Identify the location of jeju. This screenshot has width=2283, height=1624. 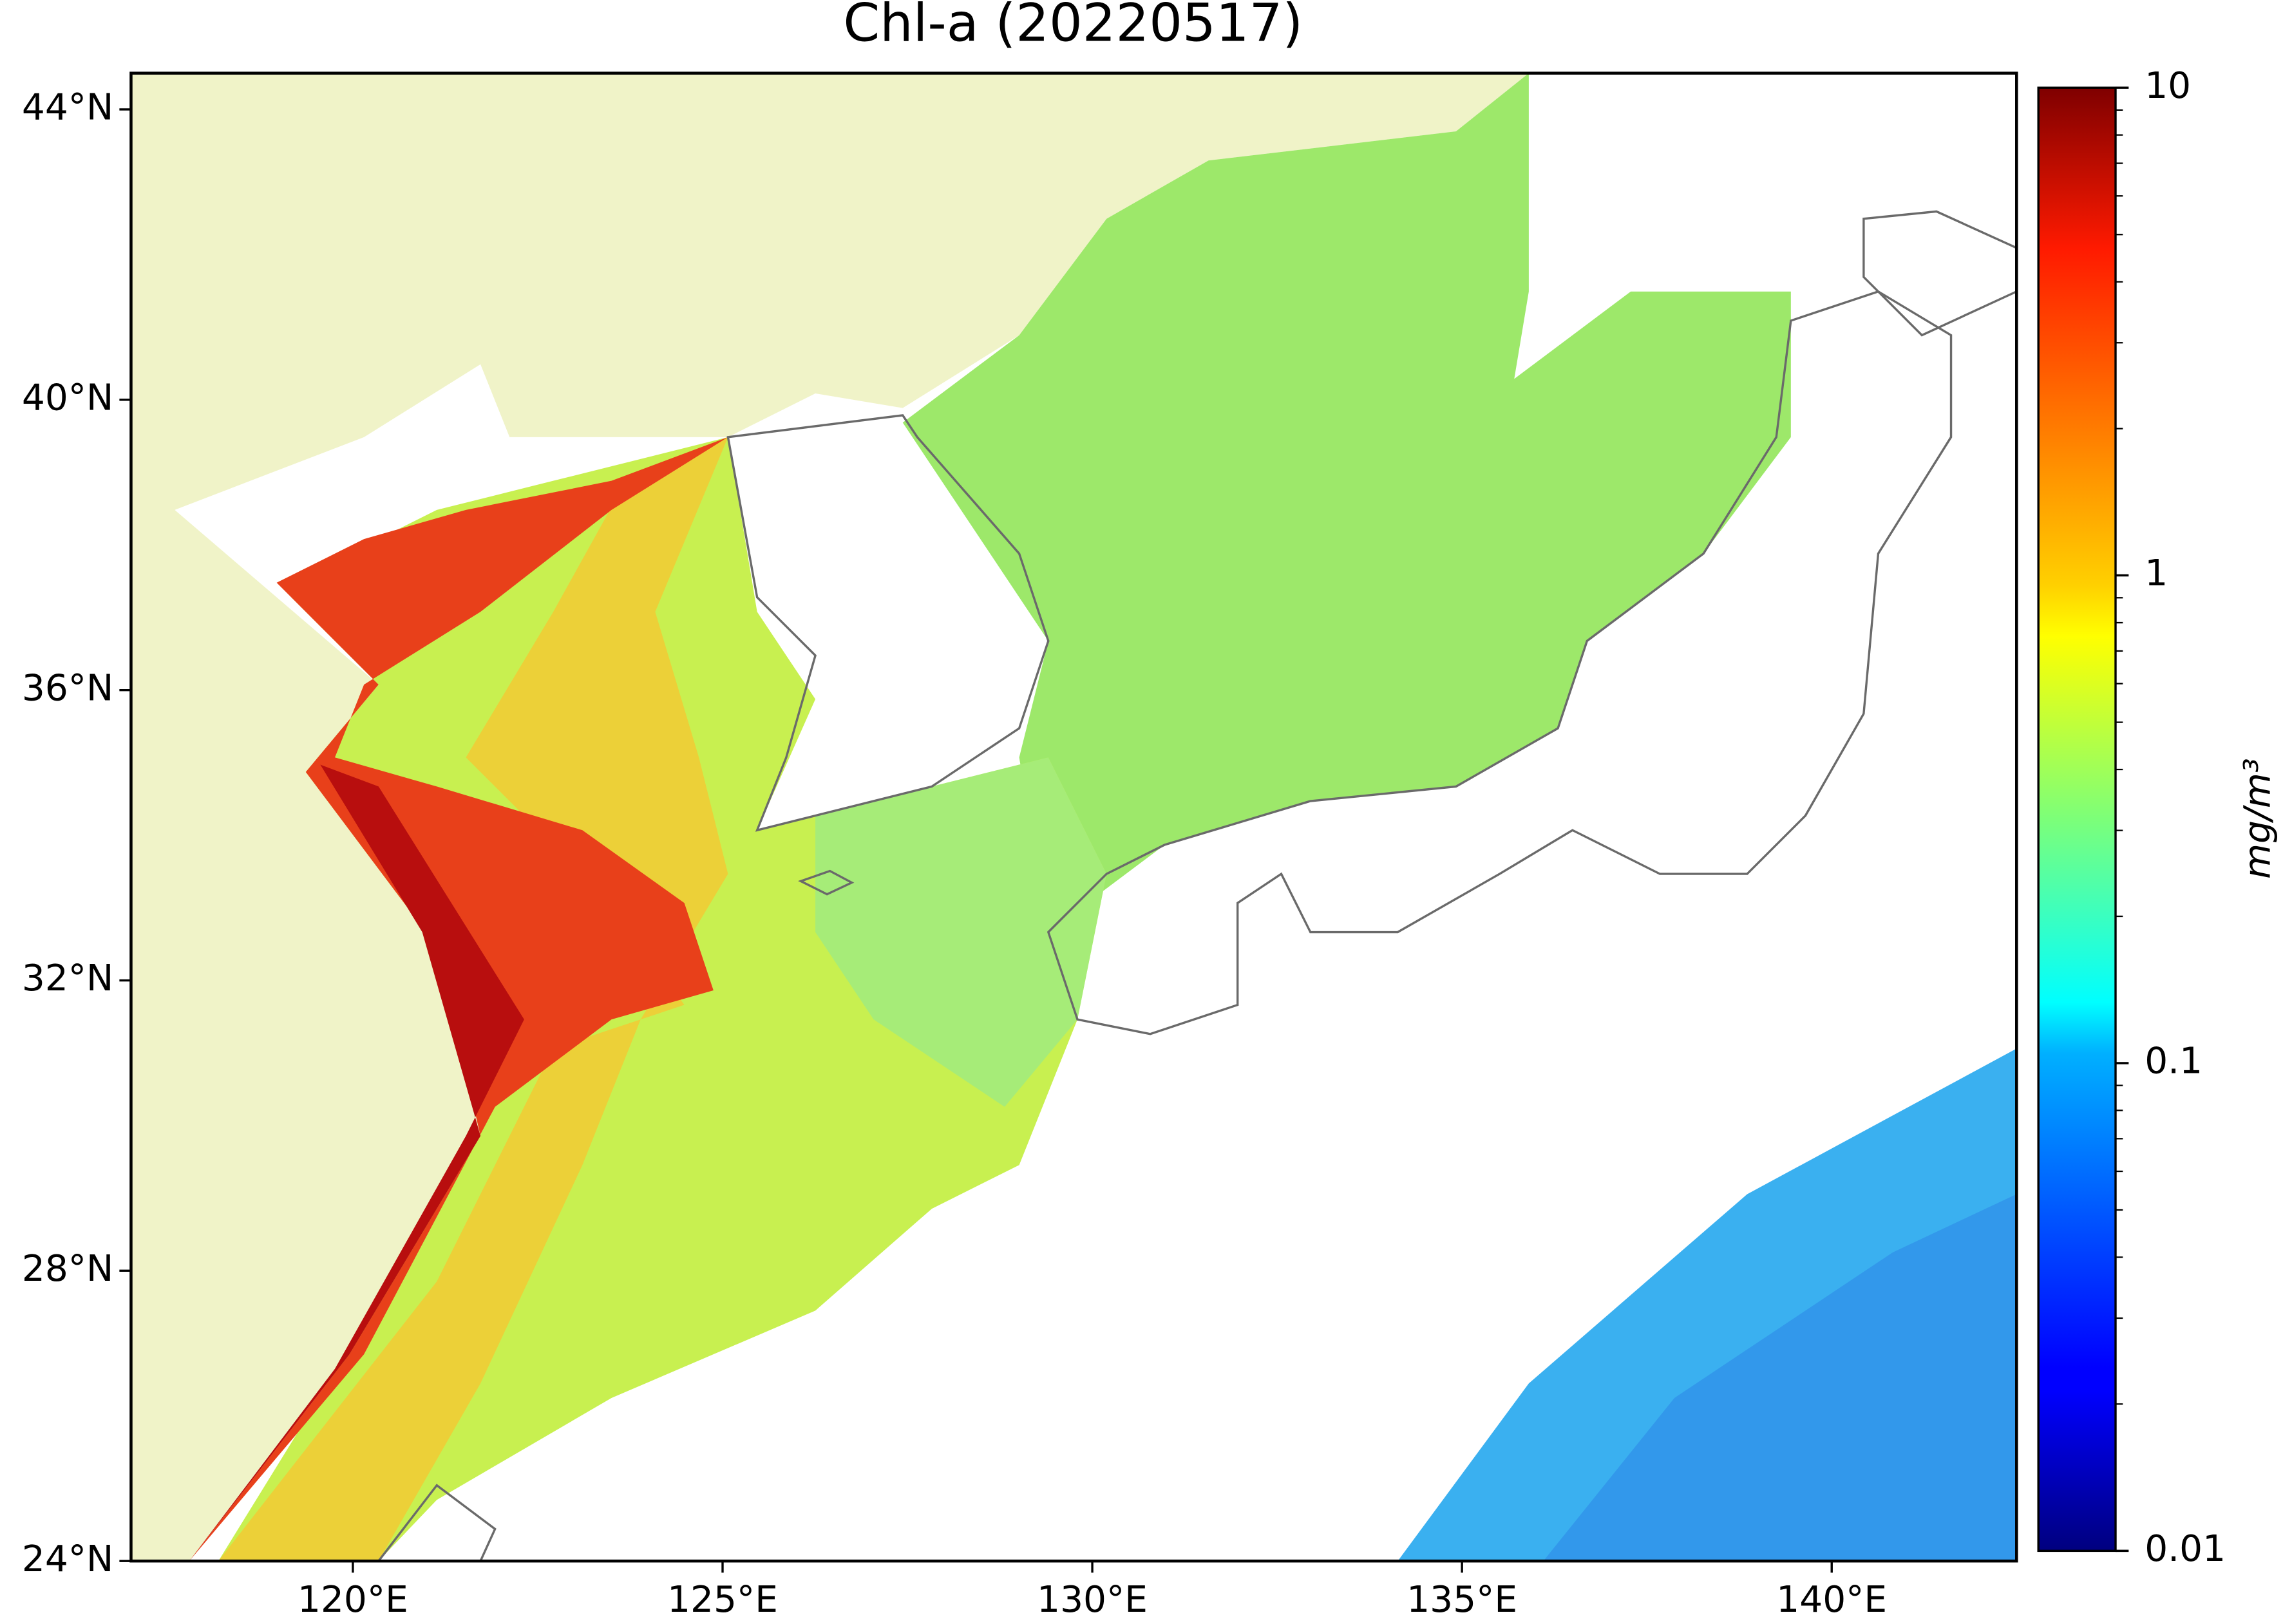
(826, 882).